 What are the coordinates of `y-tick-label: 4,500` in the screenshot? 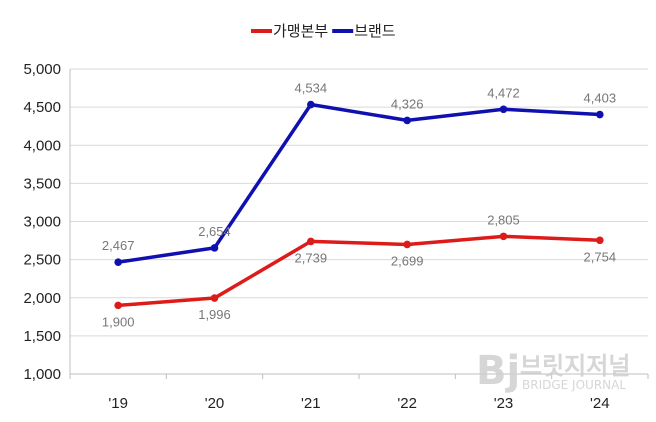 It's located at (42, 107).